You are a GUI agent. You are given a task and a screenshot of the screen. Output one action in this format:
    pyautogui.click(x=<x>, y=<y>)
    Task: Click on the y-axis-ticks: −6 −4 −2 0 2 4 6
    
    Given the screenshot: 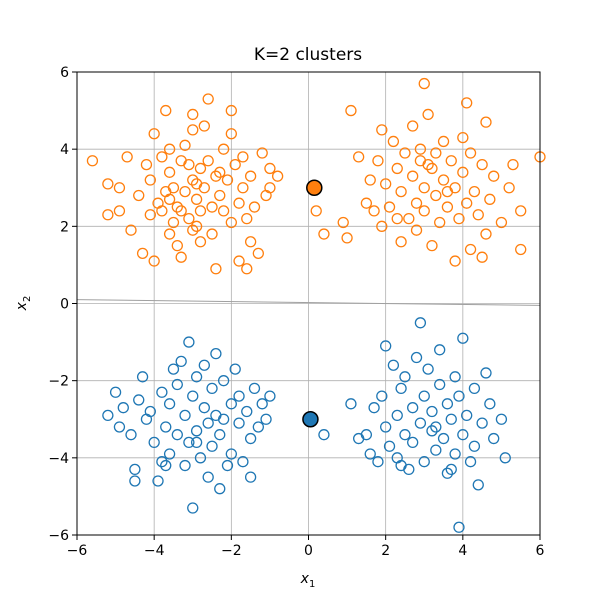 What is the action you would take?
    pyautogui.click(x=62, y=304)
    